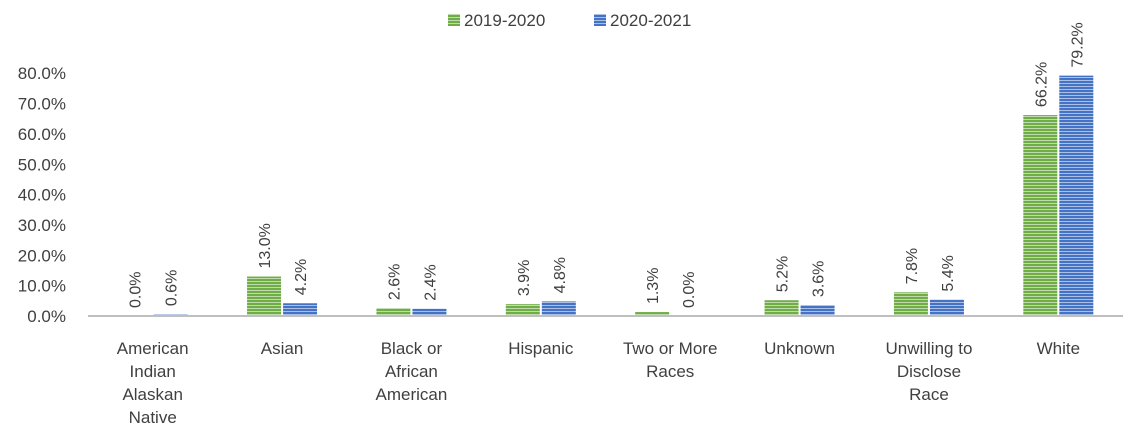 Image resolution: width=1126 pixels, height=442 pixels. What do you see at coordinates (819, 279) in the screenshot?
I see `data-label: 3.6%` at bounding box center [819, 279].